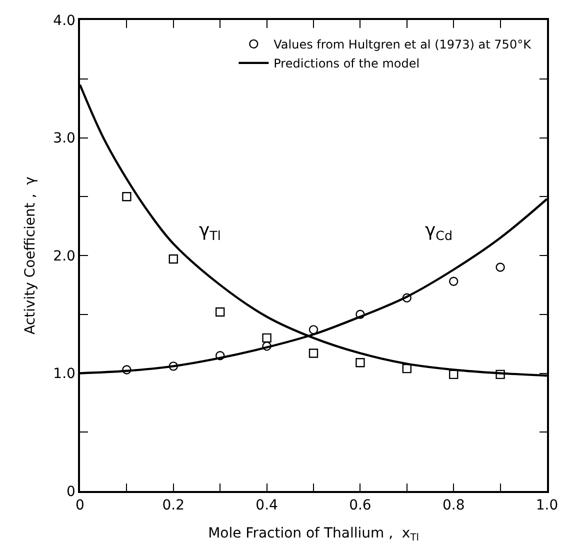 The height and width of the screenshot is (556, 572). What do you see at coordinates (64, 138) in the screenshot?
I see `y-tick-label: 3.0` at bounding box center [64, 138].